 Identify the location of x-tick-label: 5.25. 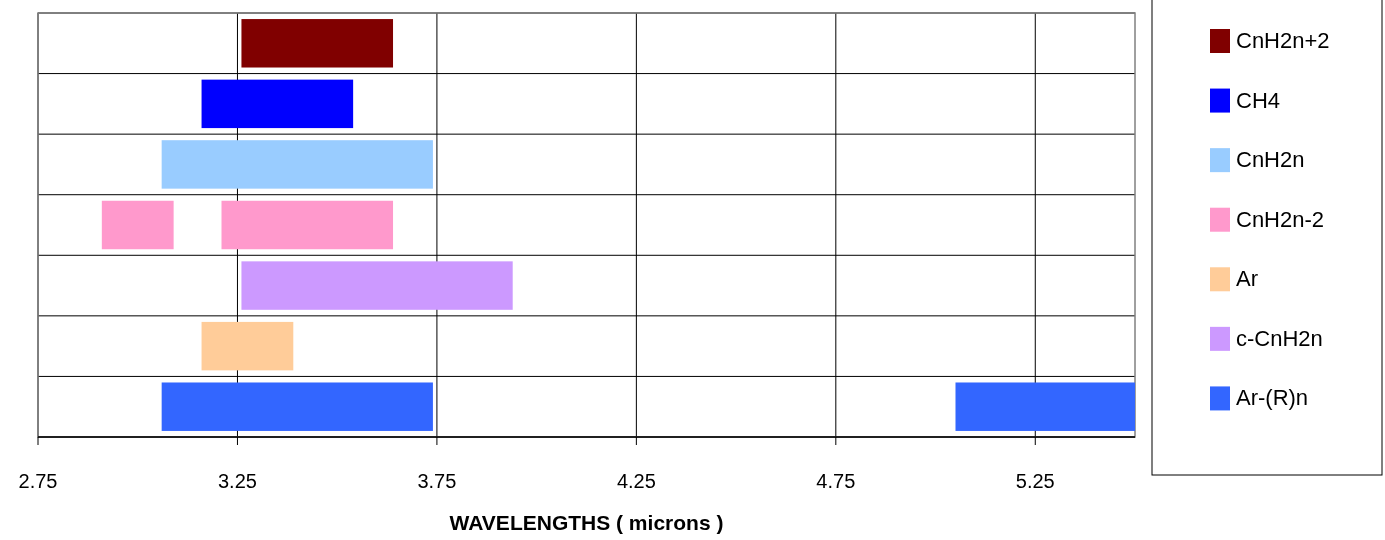
(1035, 481).